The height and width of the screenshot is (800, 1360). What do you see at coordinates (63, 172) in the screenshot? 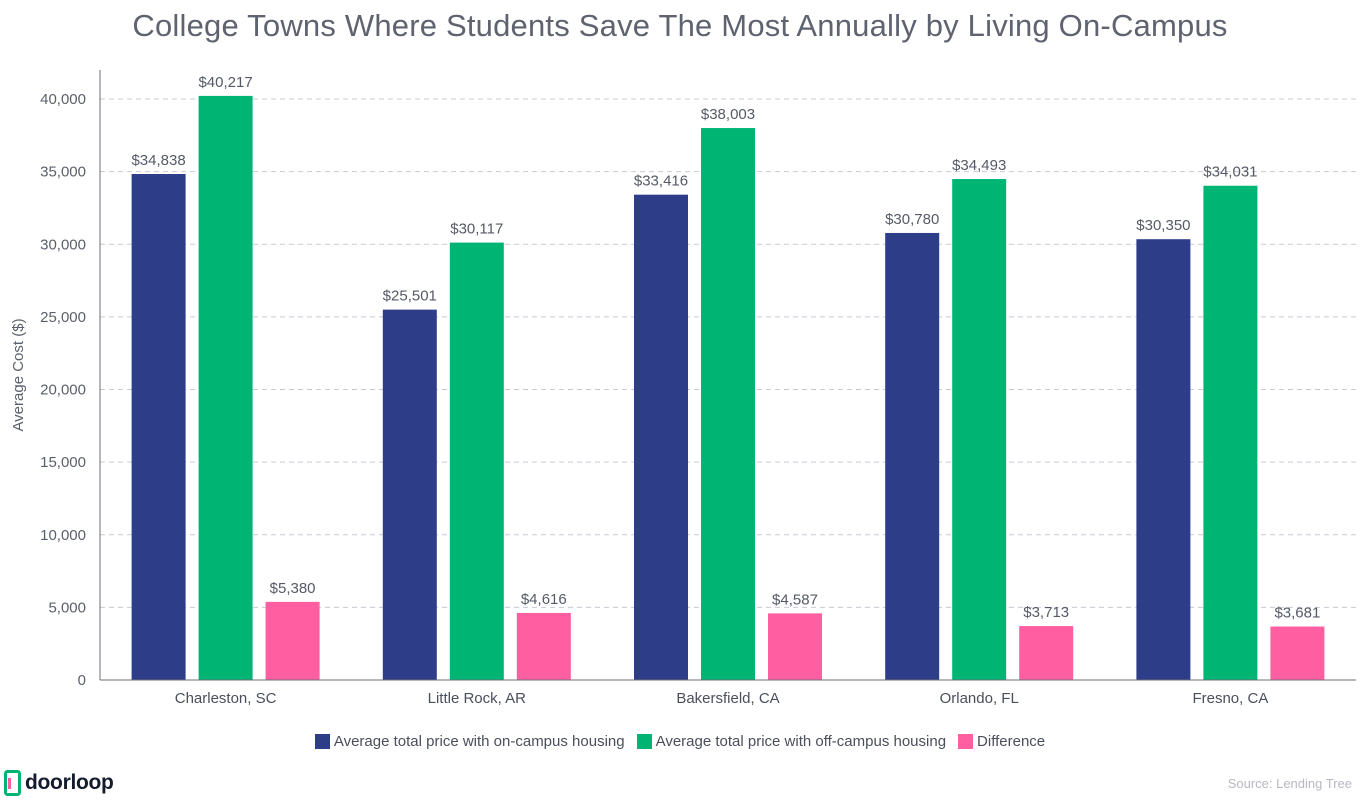
I see `y-tick-label: 35,000` at bounding box center [63, 172].